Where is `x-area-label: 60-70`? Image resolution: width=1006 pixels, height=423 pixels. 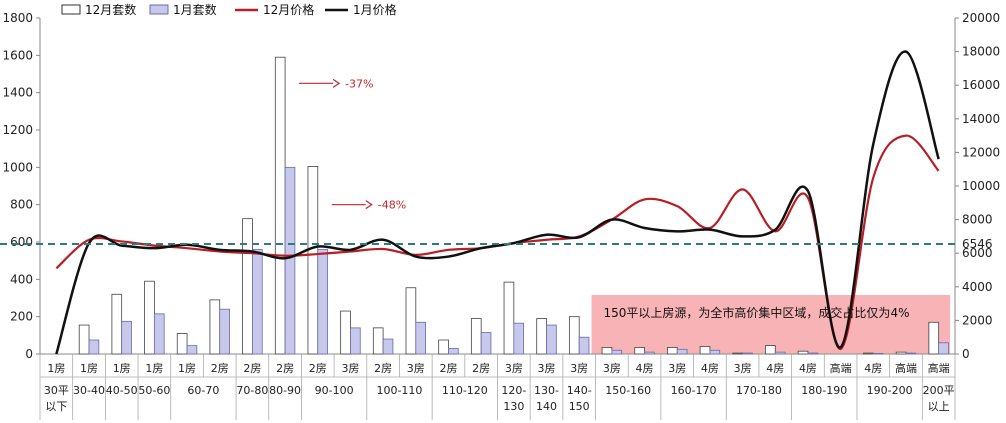
x-area-label: 60-70 is located at coordinates (203, 390).